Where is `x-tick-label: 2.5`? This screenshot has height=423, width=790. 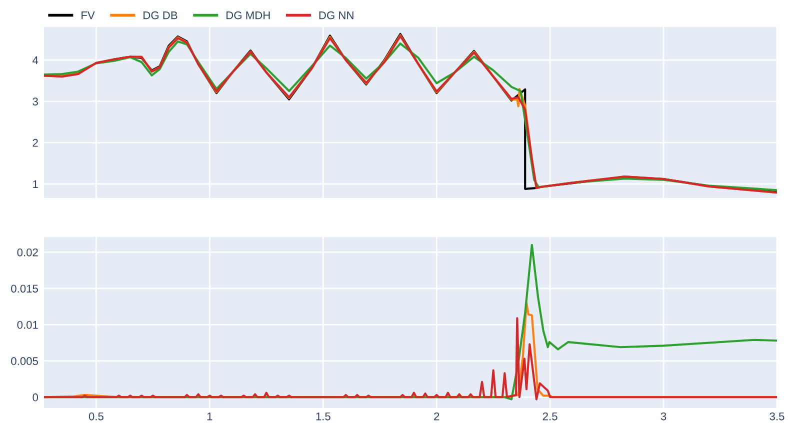
x-tick-label: 2.5 is located at coordinates (550, 416).